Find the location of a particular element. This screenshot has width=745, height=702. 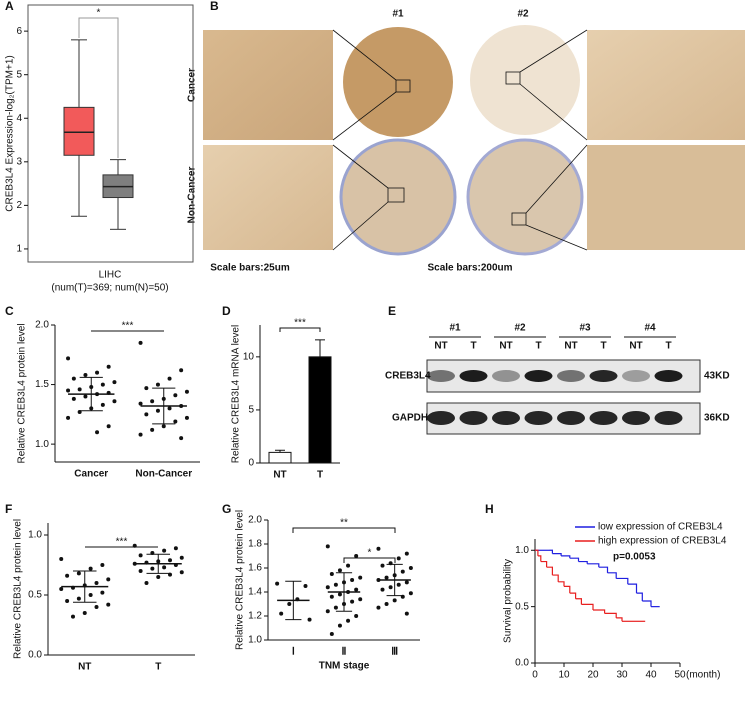

panel-label: C is located at coordinates (9, 311).